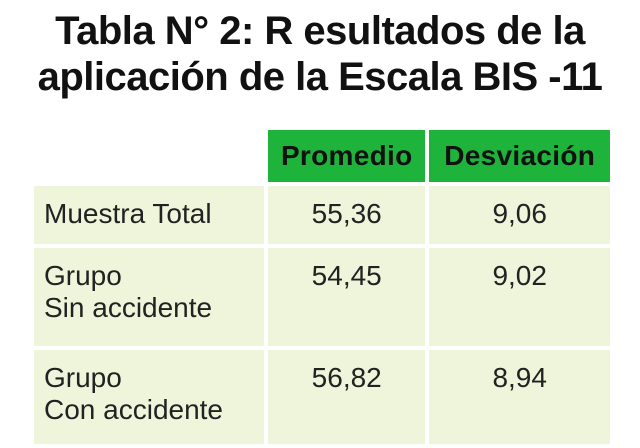  I want to click on table-row: Muestra Total 55,36 9,06, so click(322, 215).